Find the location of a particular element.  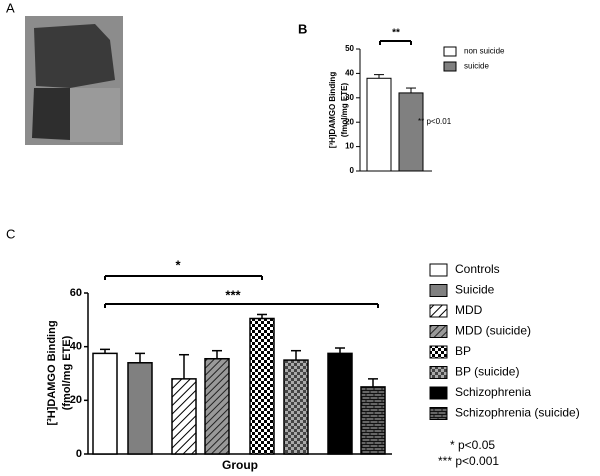

annotation: * is located at coordinates (178, 264).